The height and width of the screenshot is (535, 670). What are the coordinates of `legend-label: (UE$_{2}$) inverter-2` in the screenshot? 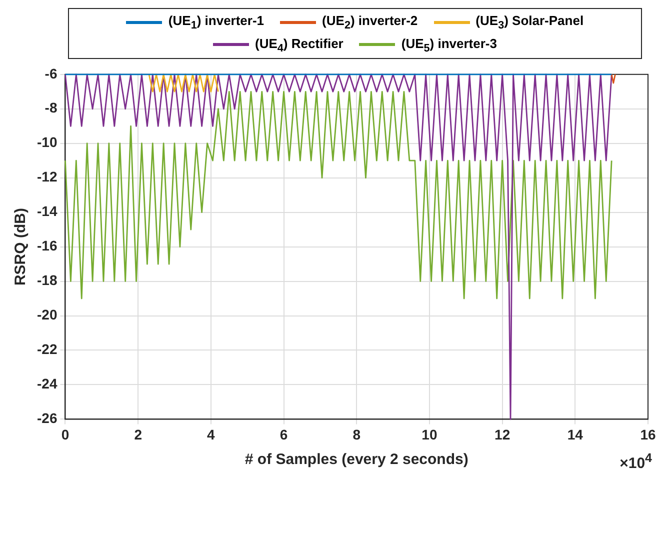 It's located at (370, 22).